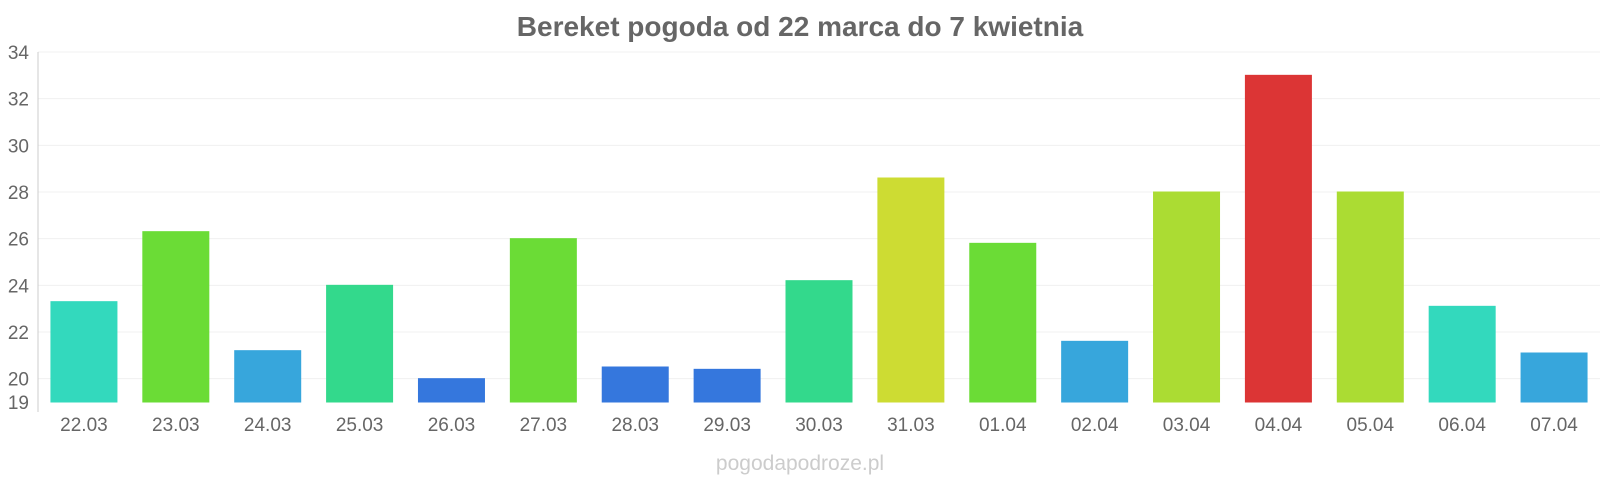 The width and height of the screenshot is (1600, 480). What do you see at coordinates (911, 290) in the screenshot?
I see `bar-31.03` at bounding box center [911, 290].